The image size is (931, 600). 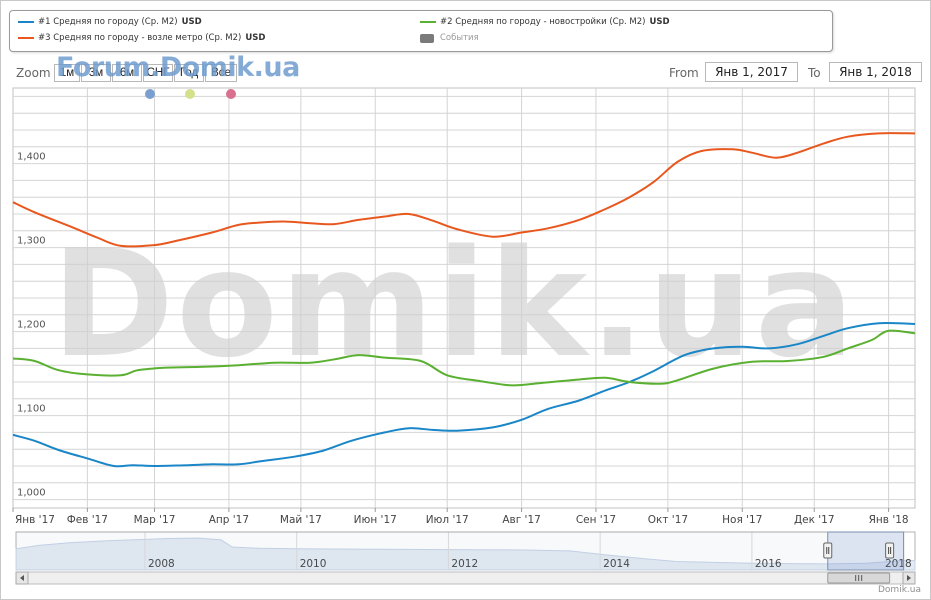 What do you see at coordinates (161, 564) in the screenshot?
I see `navigator-year-label: 2008` at bounding box center [161, 564].